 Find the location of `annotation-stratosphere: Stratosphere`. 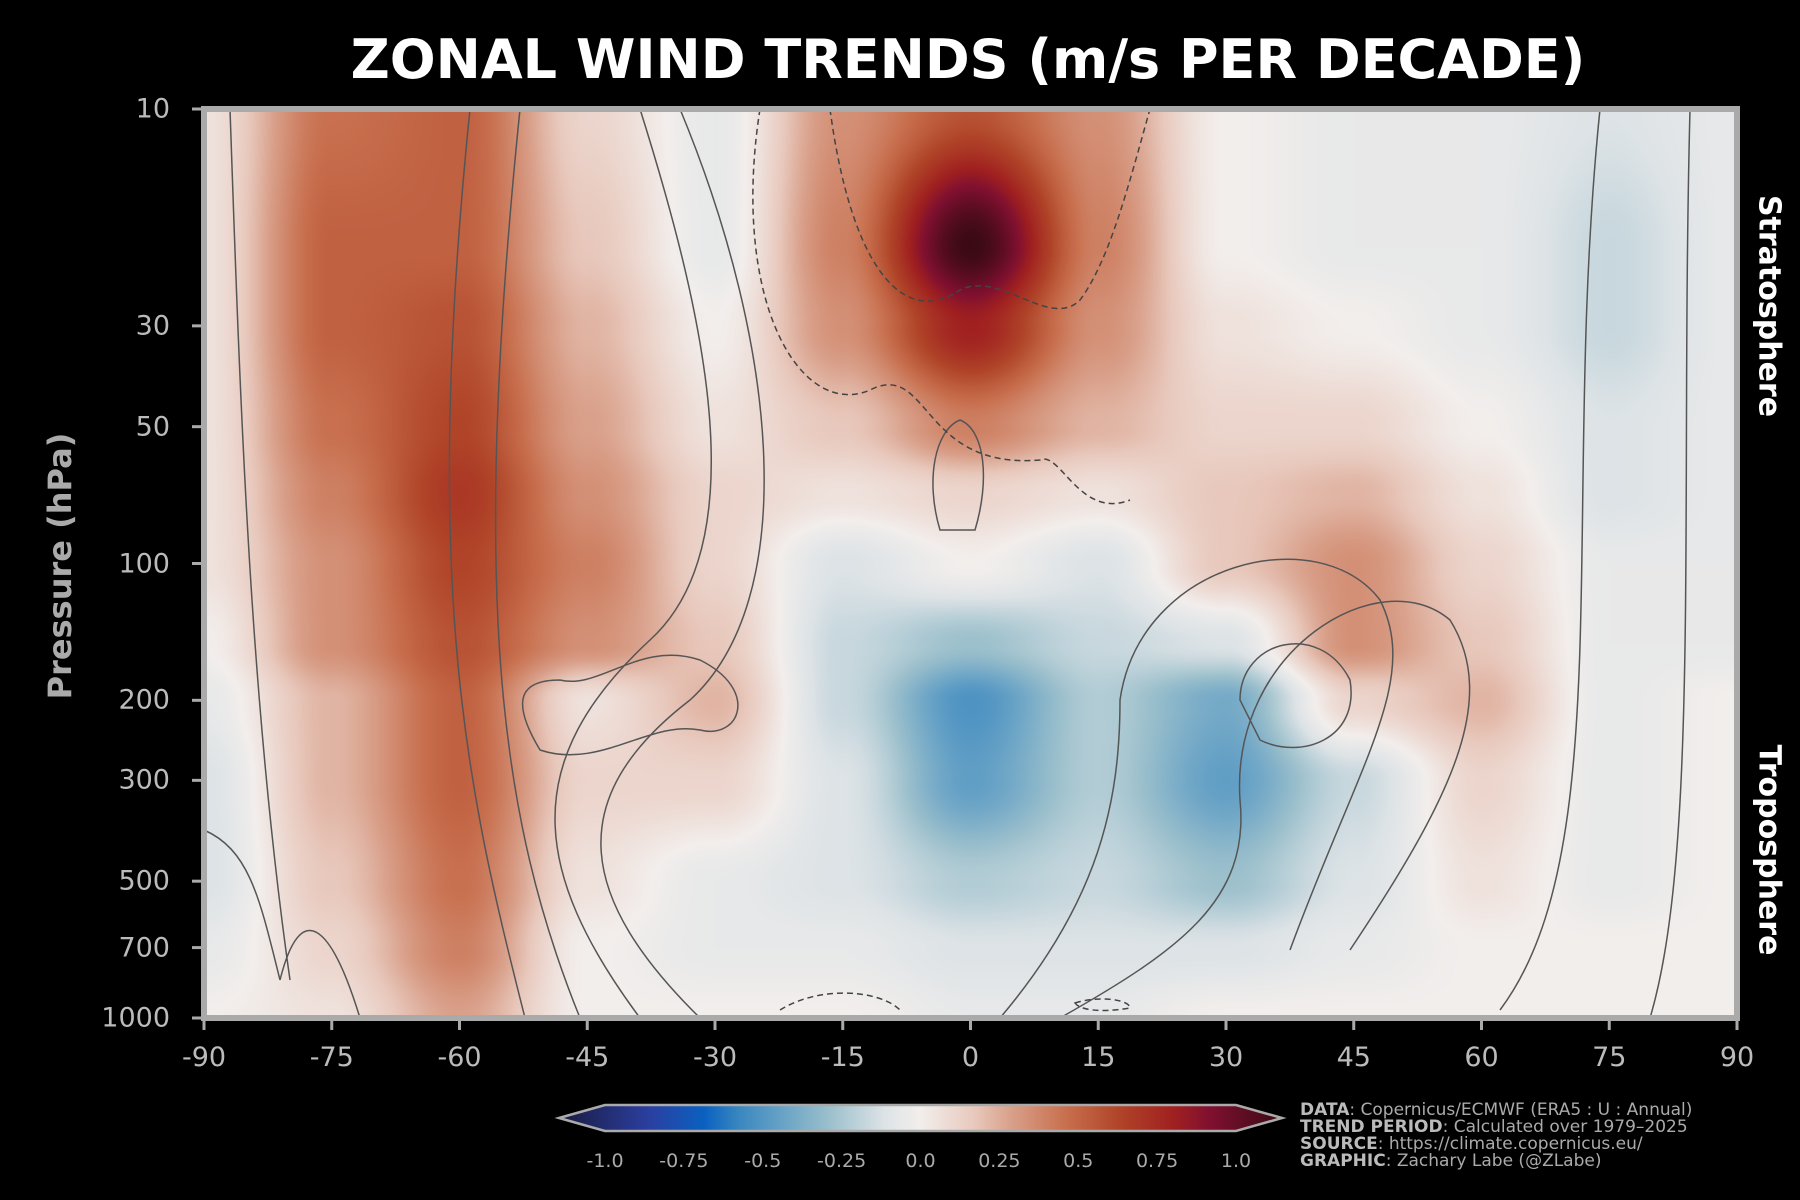

annotation-stratosphere: Stratosphere is located at coordinates (1769, 306).